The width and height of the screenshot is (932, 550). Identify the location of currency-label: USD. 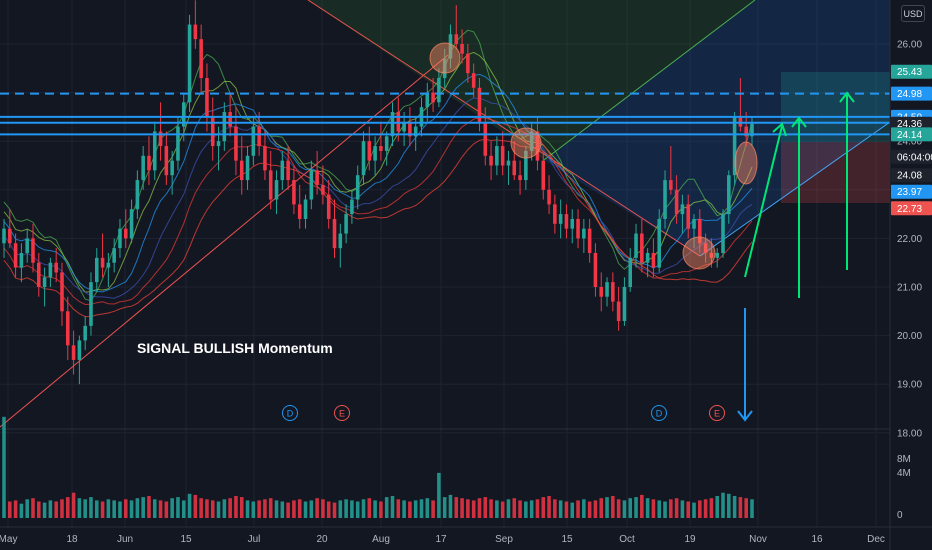
(913, 13).